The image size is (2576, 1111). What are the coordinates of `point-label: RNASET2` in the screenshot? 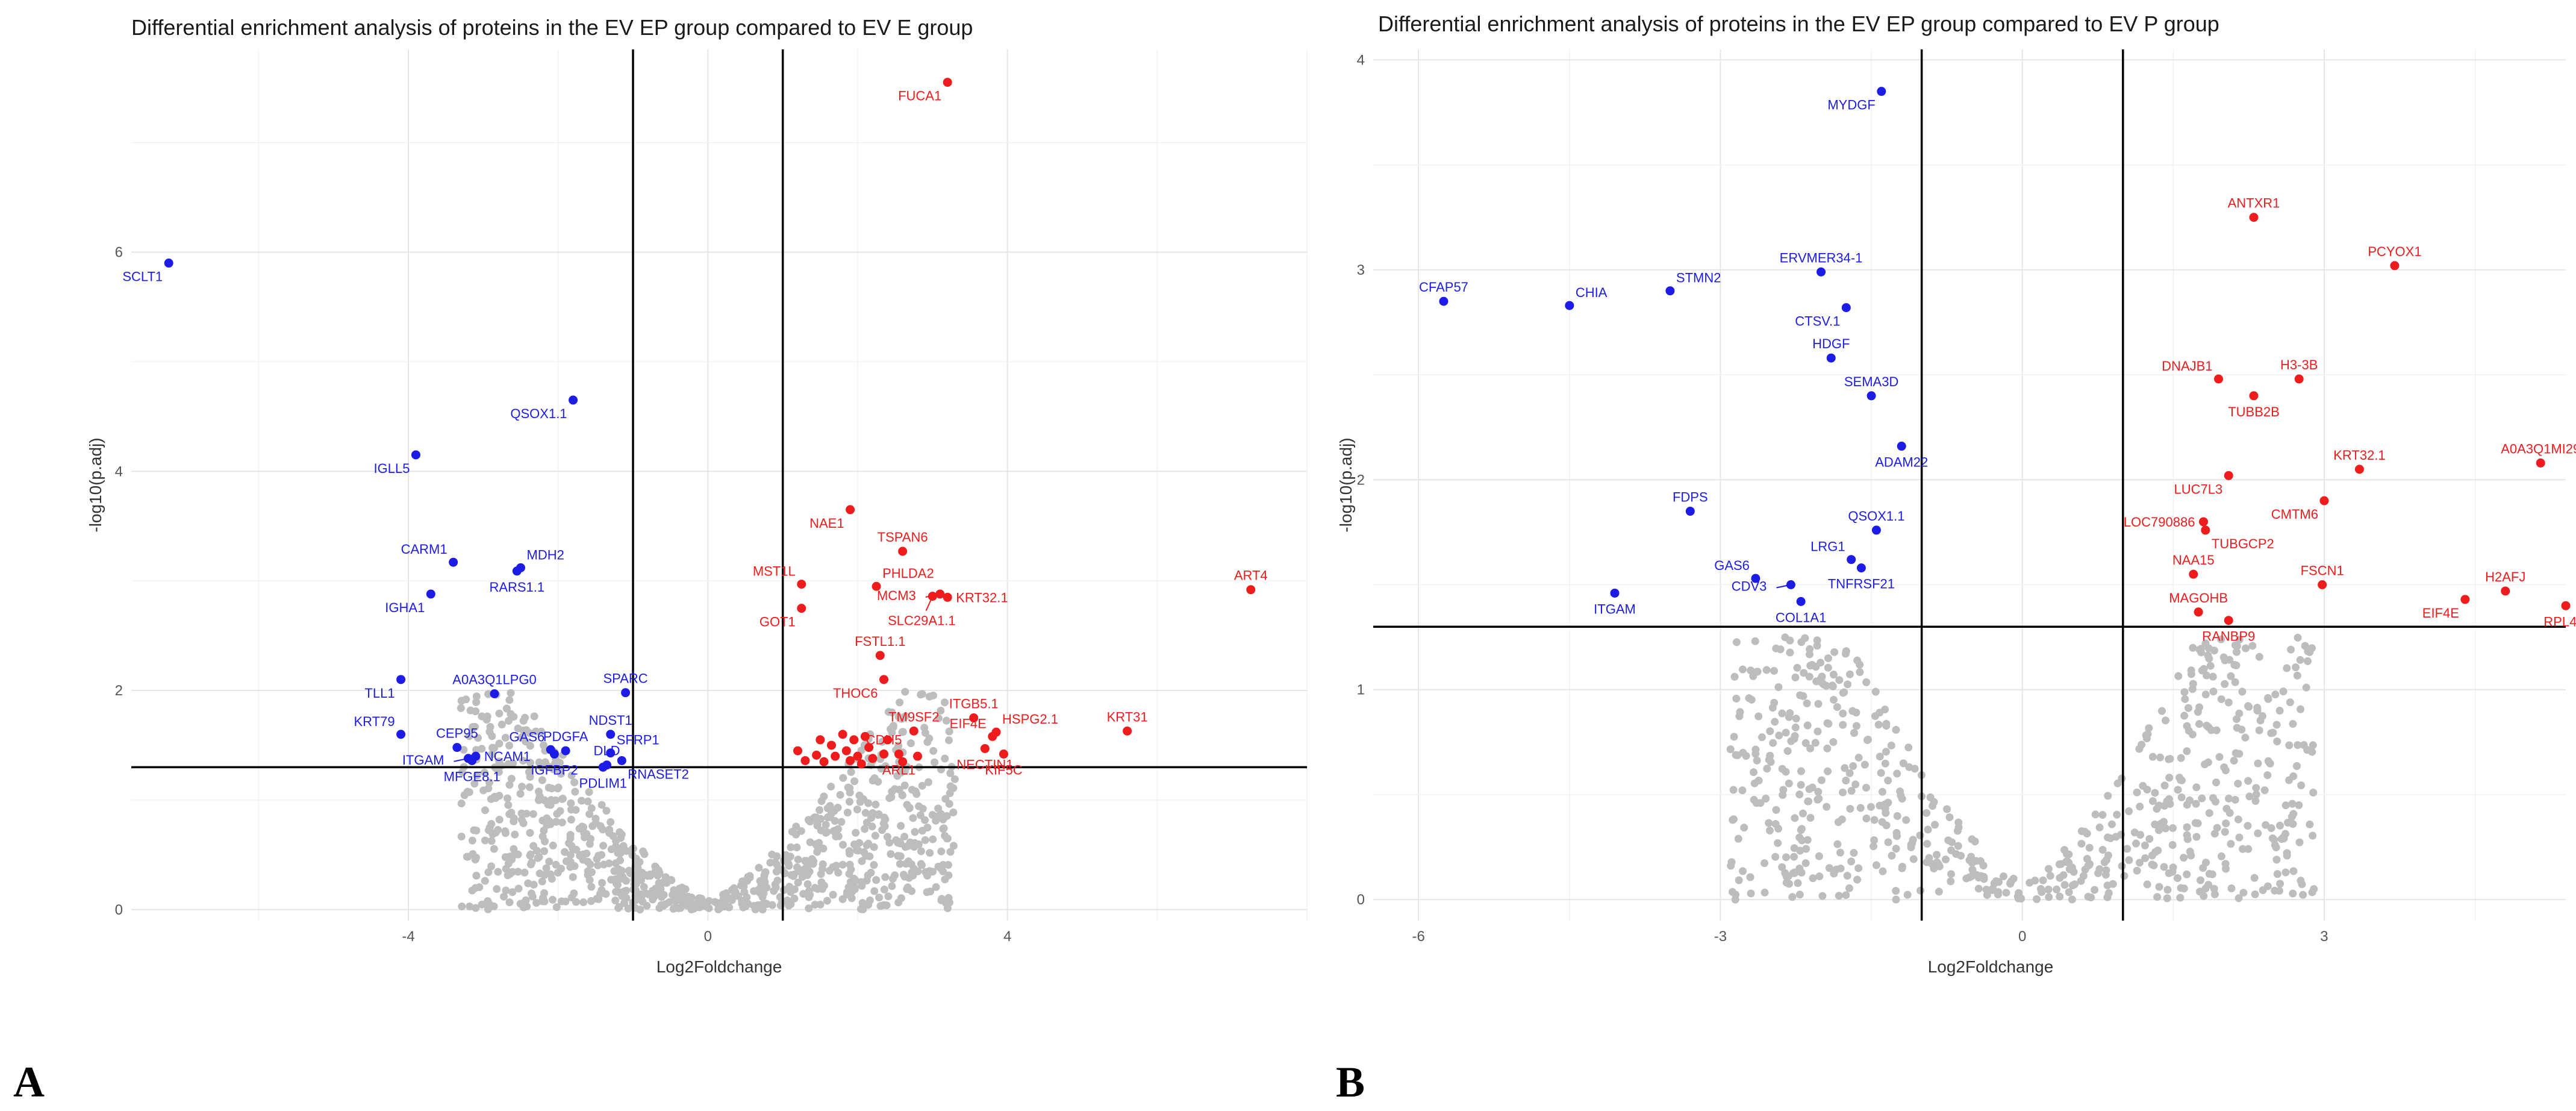 It's located at (658, 773).